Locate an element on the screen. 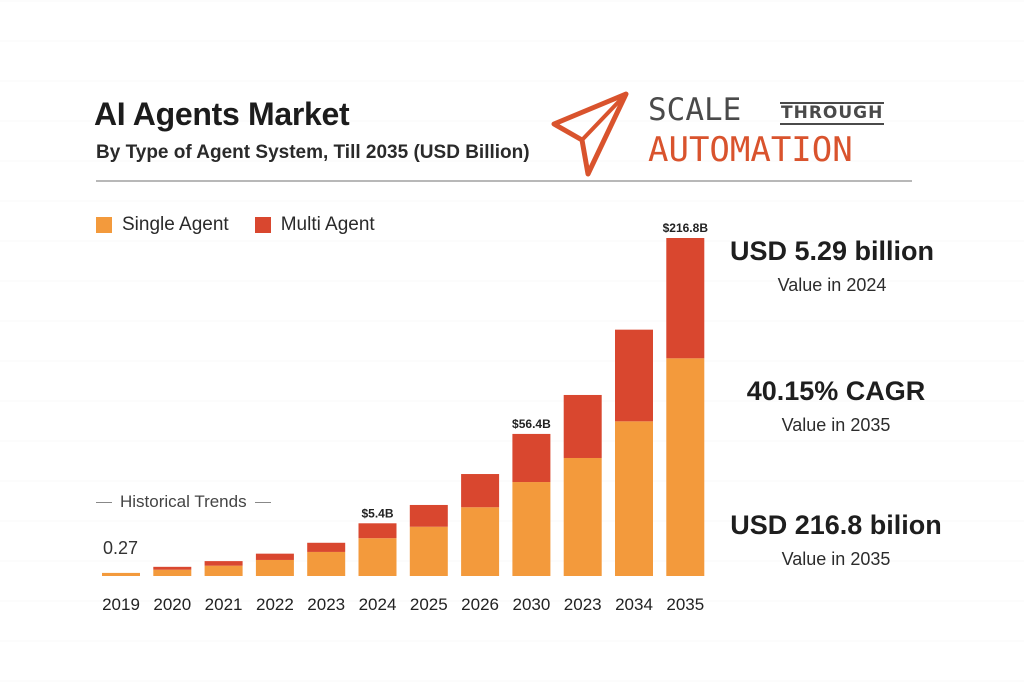 This screenshot has width=1024, height=682. chart-title: AI Agents Market is located at coordinates (222, 114).